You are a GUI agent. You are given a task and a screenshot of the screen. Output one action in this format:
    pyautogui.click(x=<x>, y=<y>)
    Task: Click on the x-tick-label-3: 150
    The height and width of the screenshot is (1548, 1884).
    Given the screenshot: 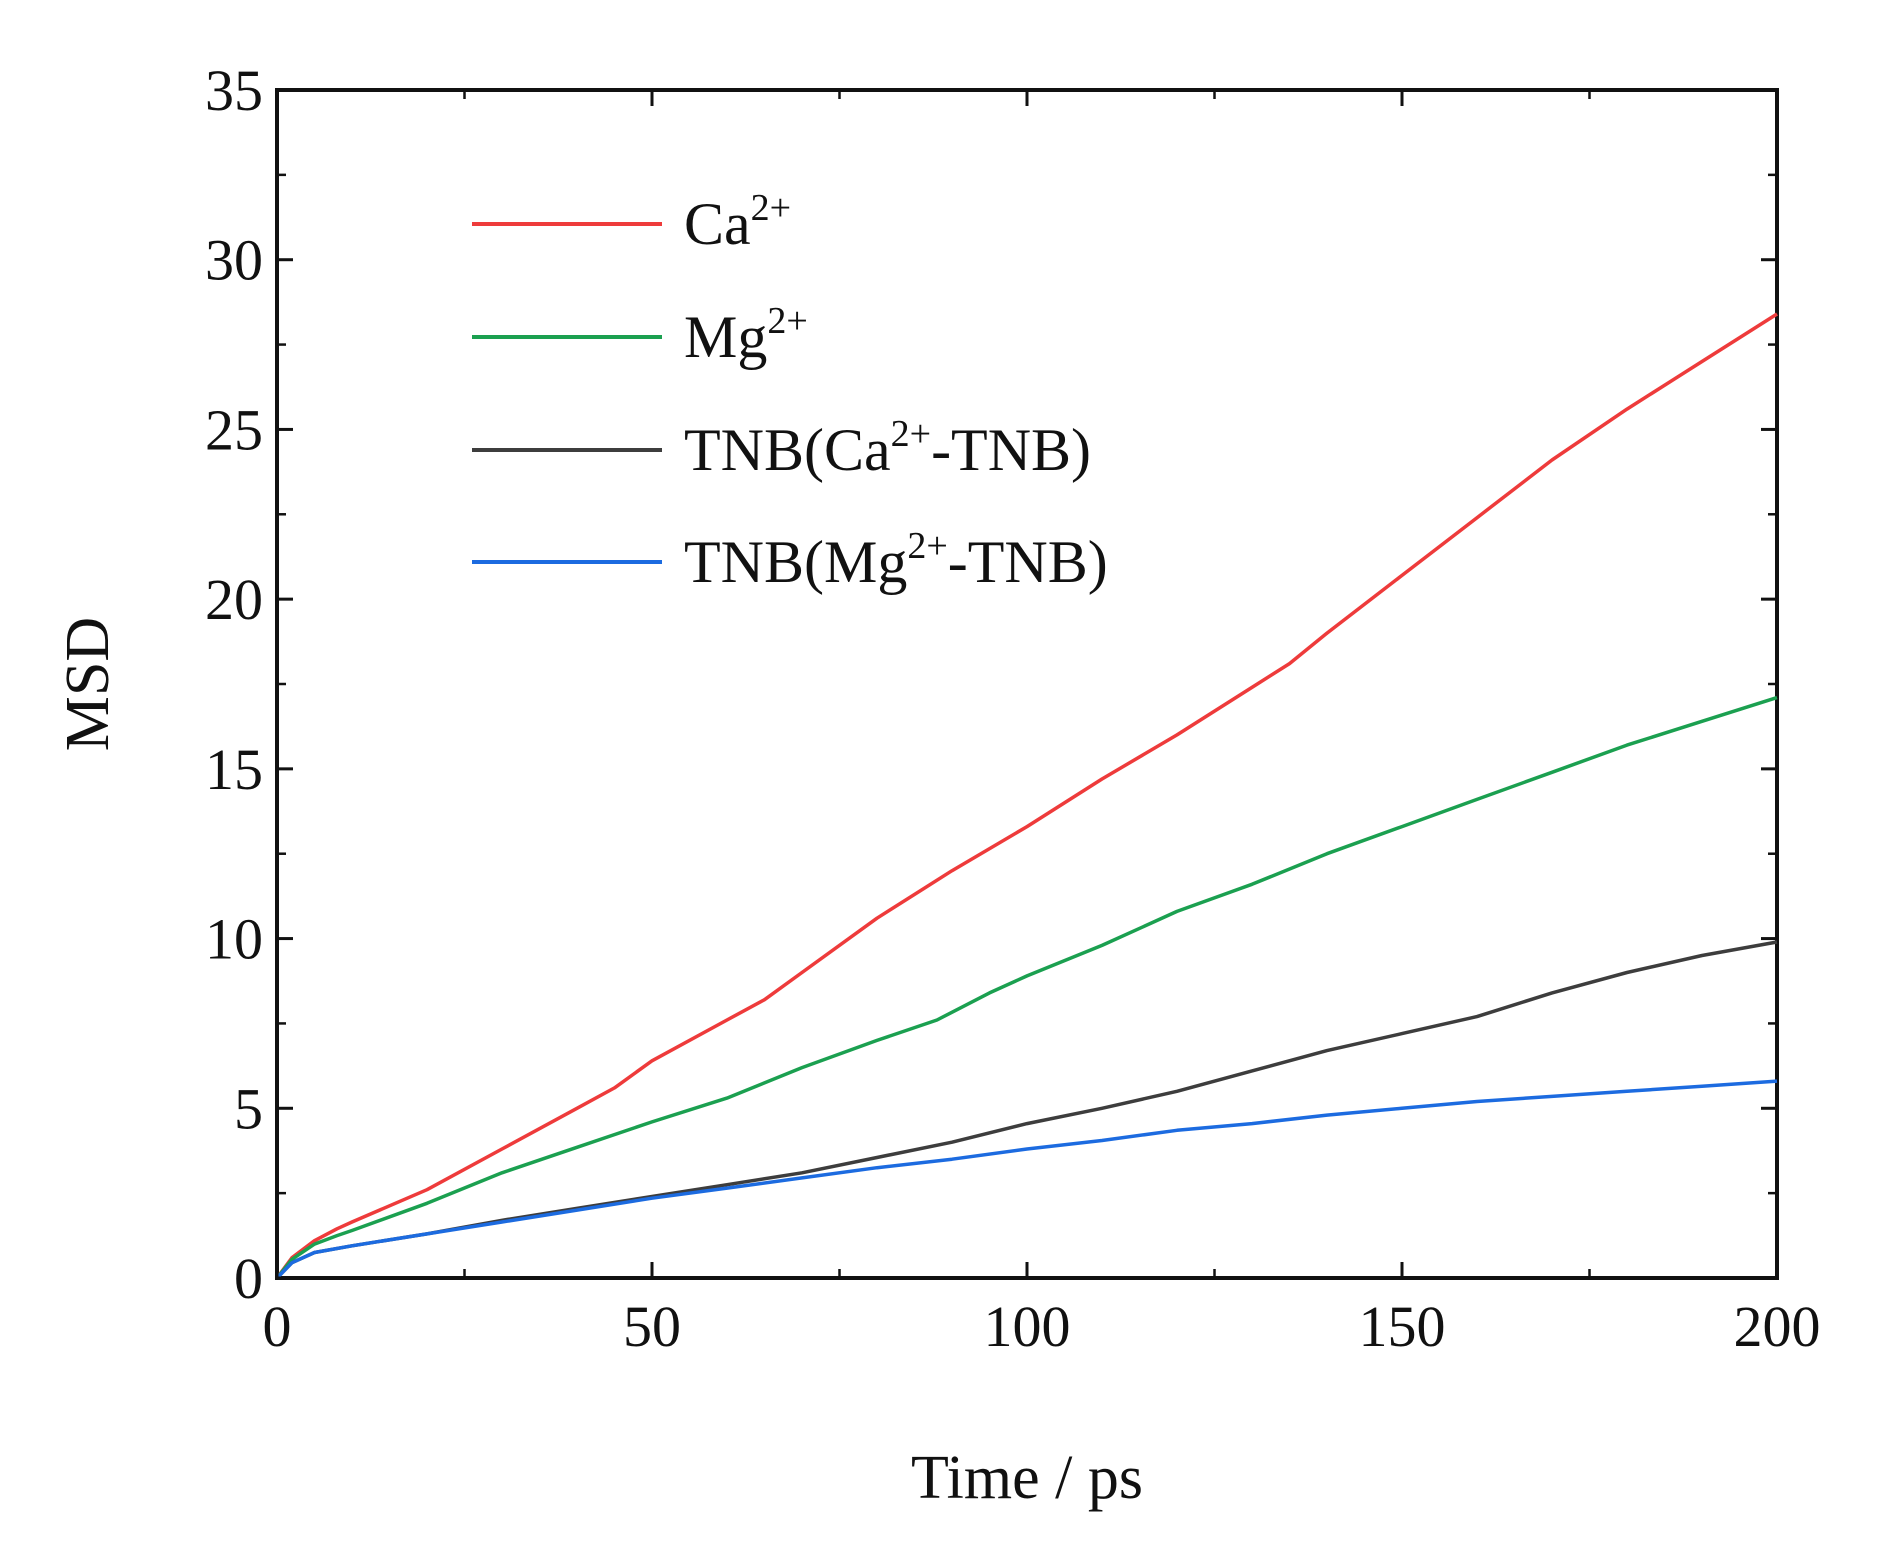 What is the action you would take?
    pyautogui.click(x=1402, y=1326)
    